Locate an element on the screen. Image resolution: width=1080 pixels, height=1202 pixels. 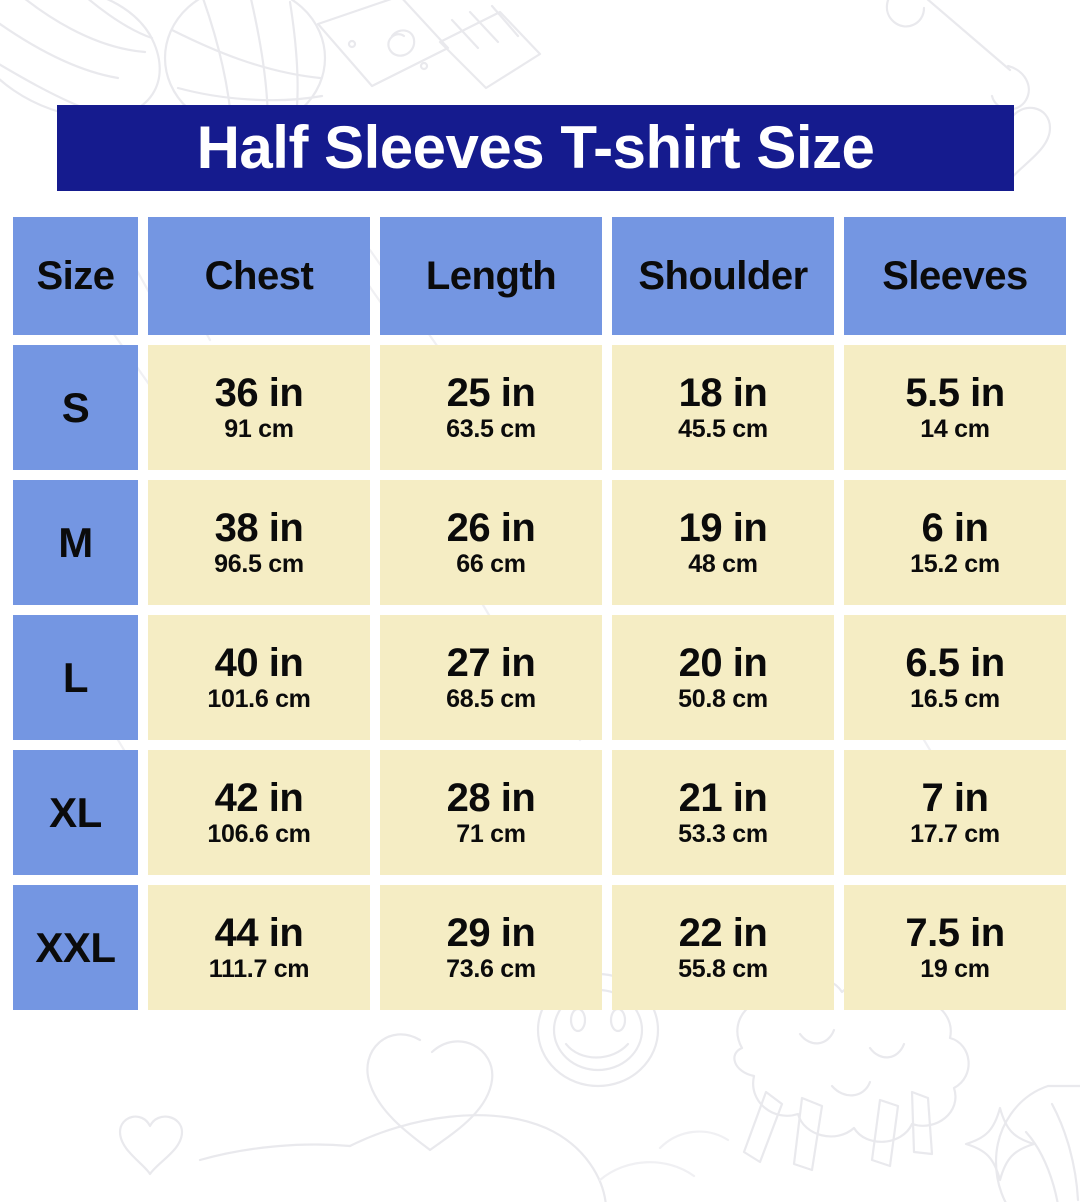
measurement-inches: 19 in is located at coordinates (723, 527).